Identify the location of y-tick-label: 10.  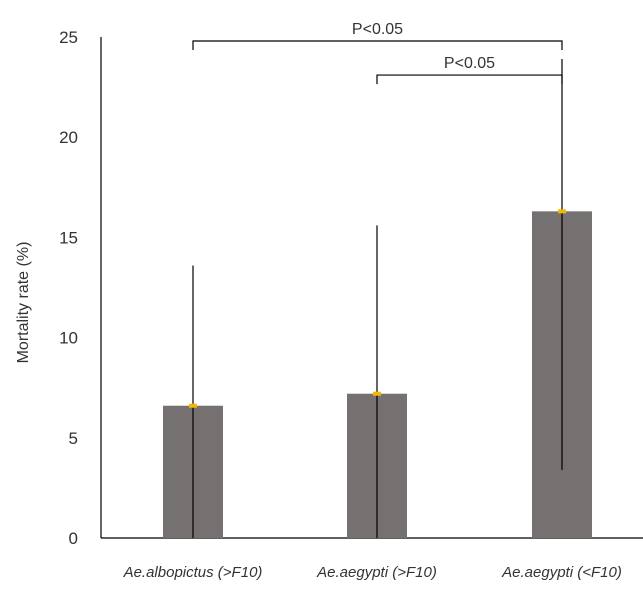
(68, 338).